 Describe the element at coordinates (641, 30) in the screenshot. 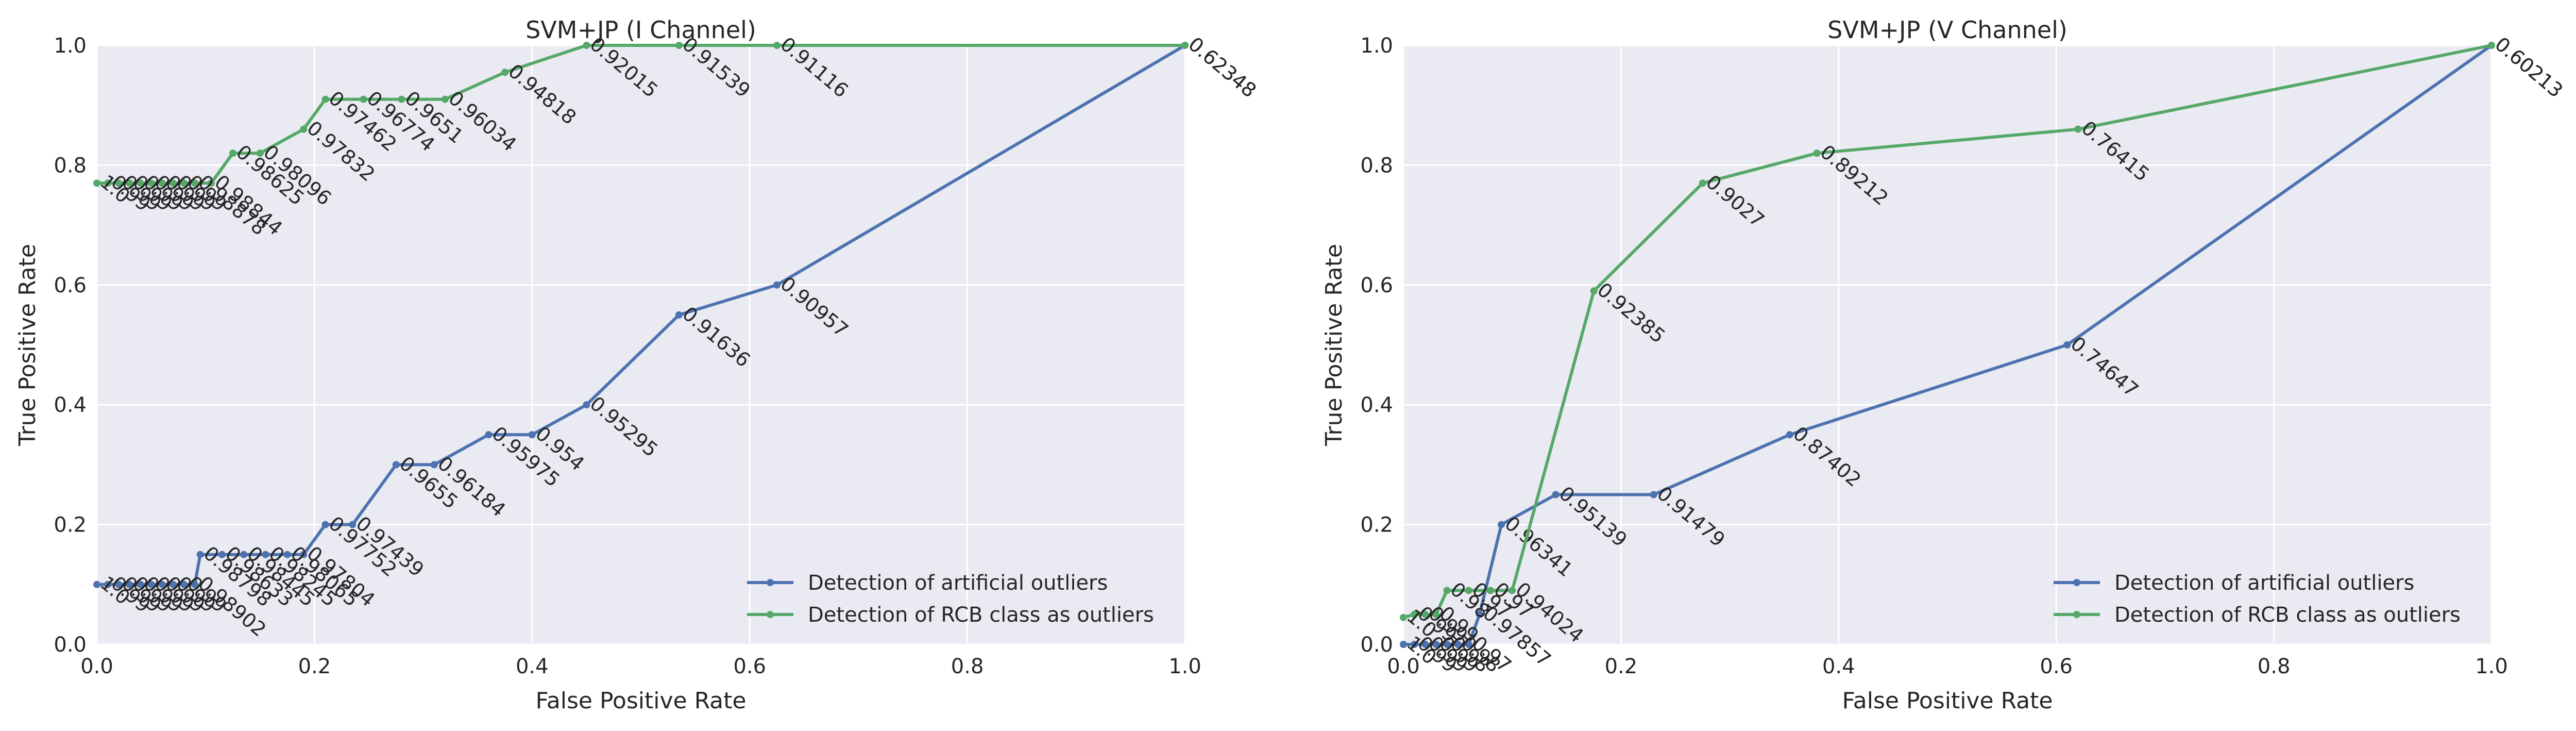

I see `chart-title: SVM+JP (I Channel)` at that location.